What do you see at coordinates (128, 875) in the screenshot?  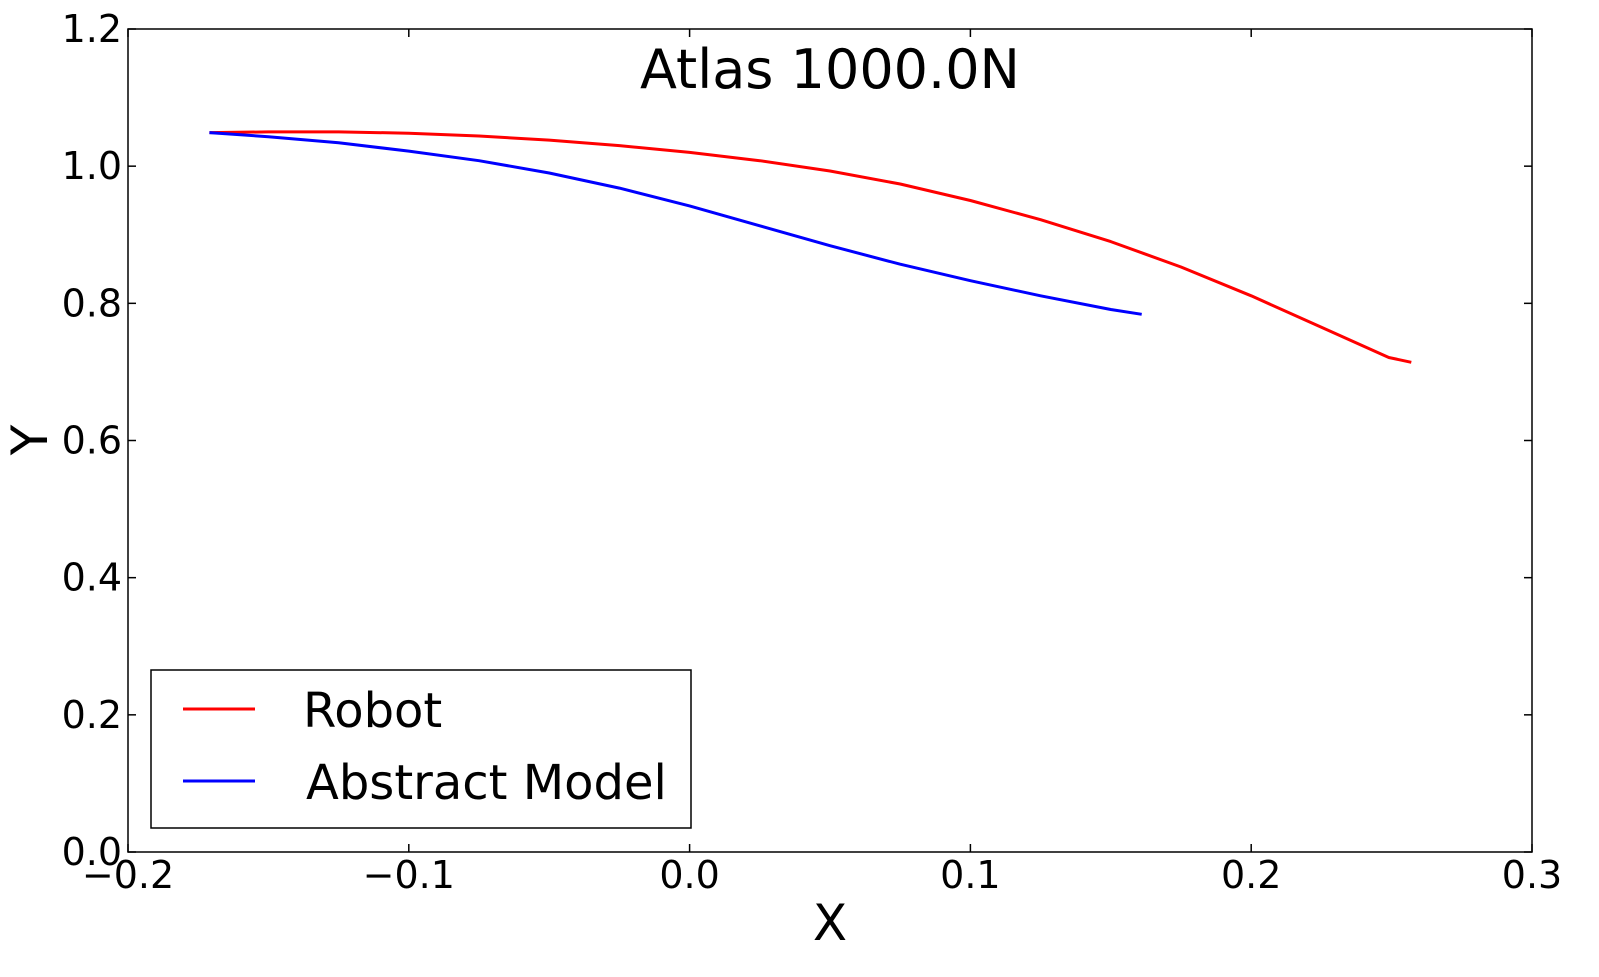 I see `x-tick-label: −0.2` at bounding box center [128, 875].